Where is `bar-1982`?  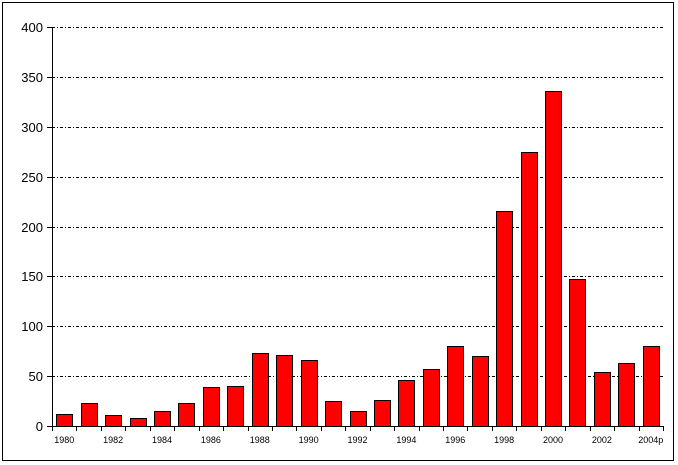 bar-1982 is located at coordinates (113, 421).